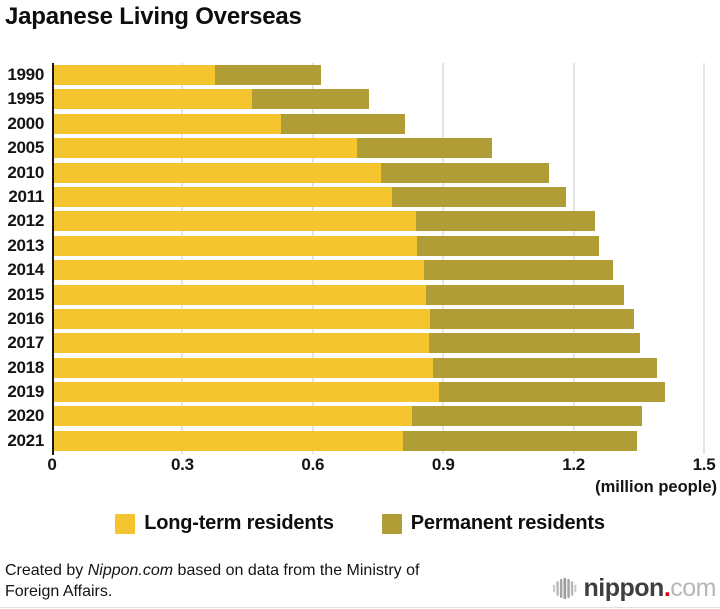 Image resolution: width=720 pixels, height=609 pixels. I want to click on year-label: 2019, so click(25, 392).